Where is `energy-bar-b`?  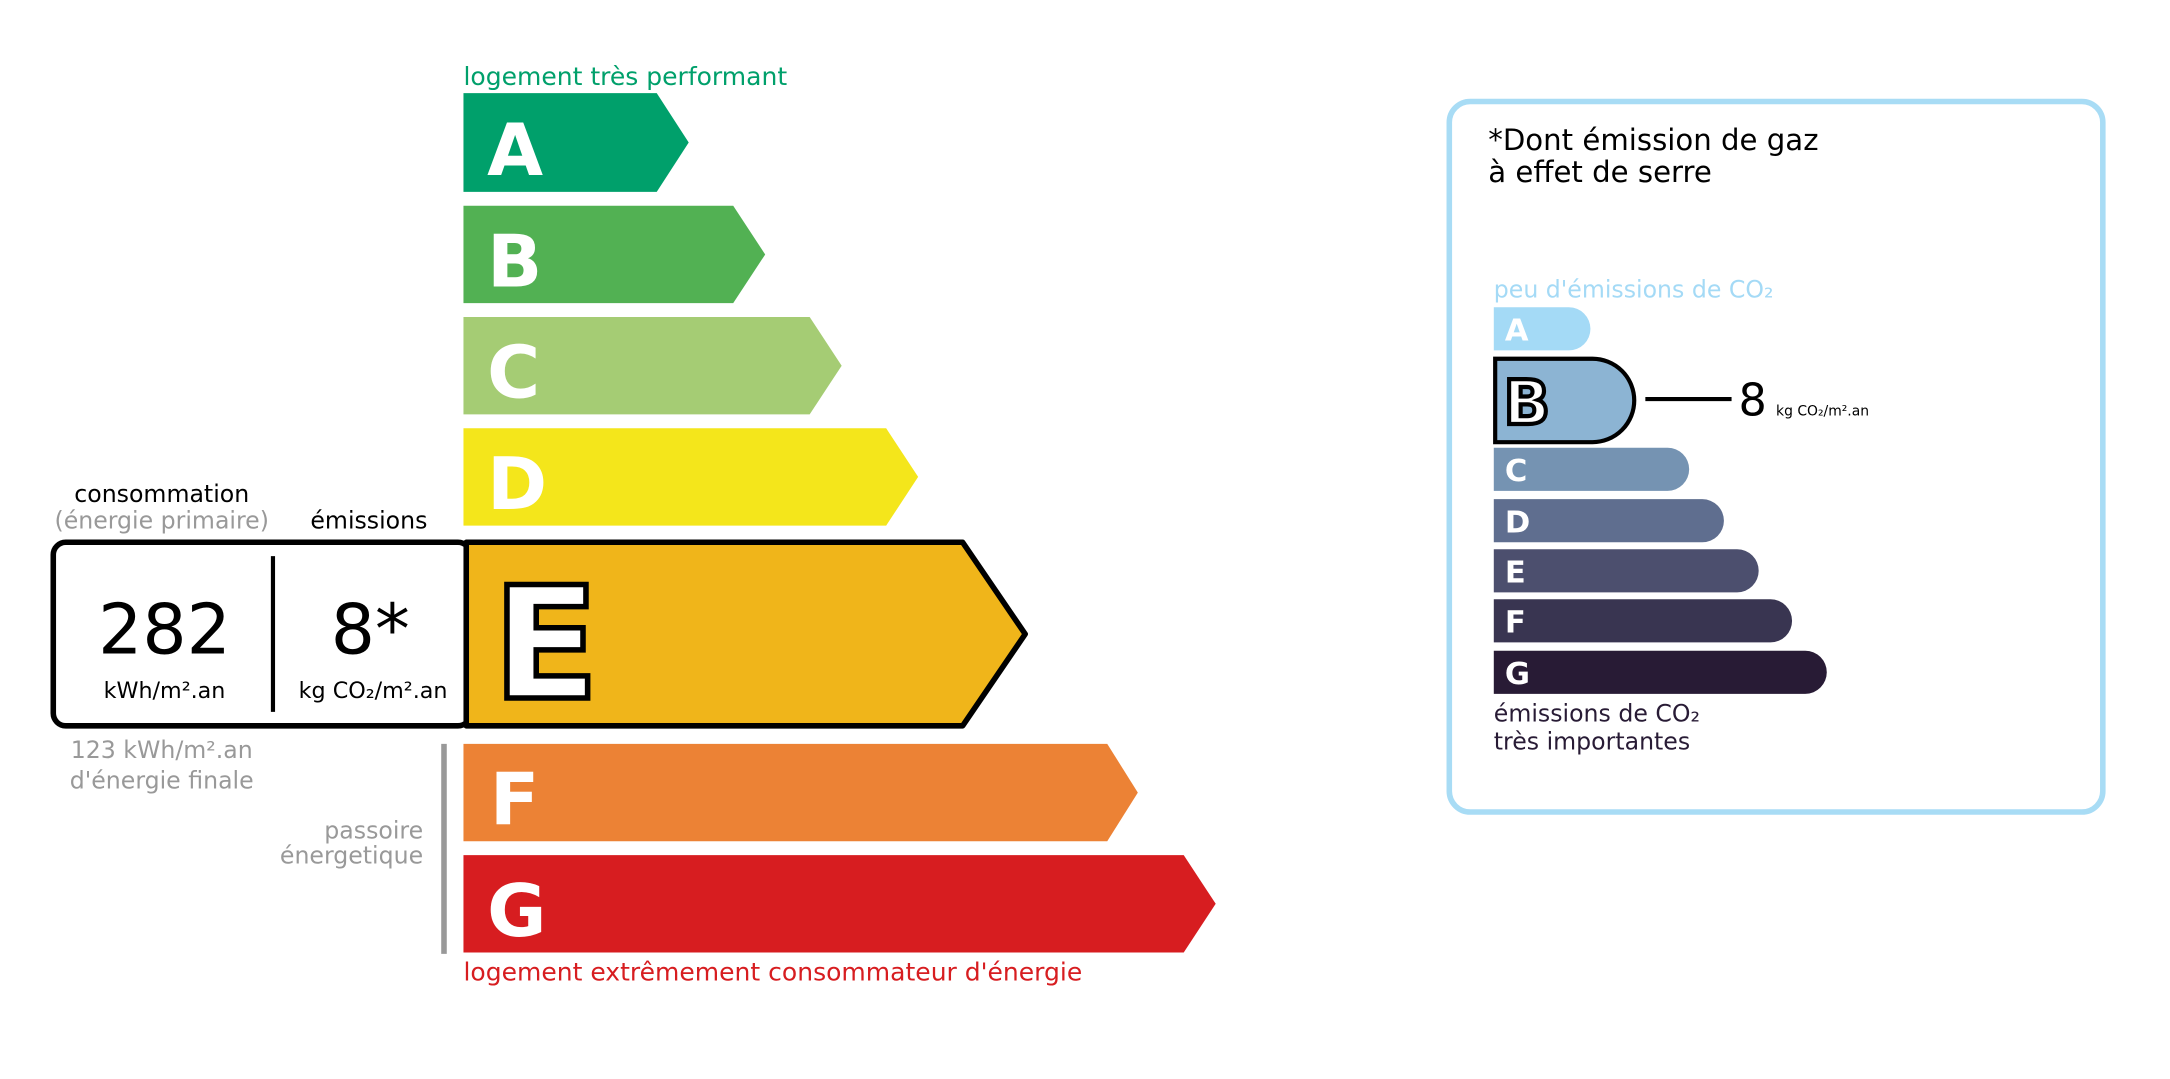 energy-bar-b is located at coordinates (614, 254).